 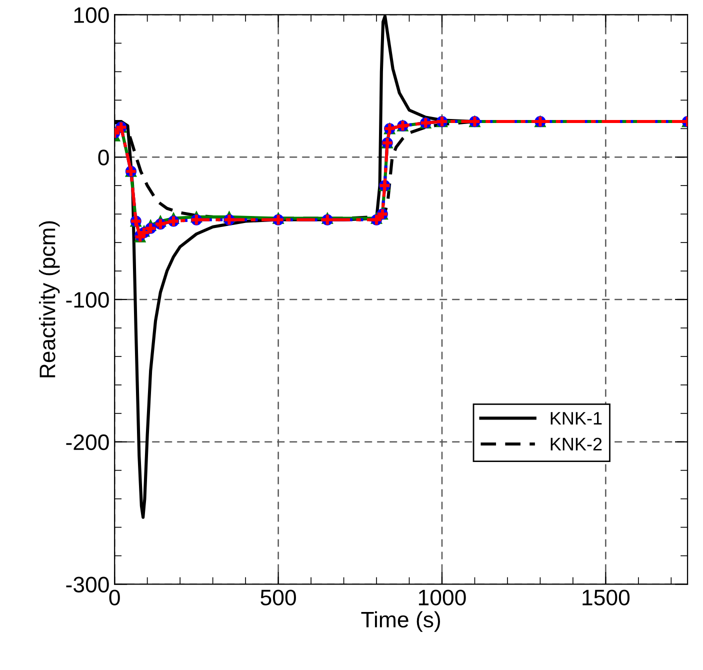 What do you see at coordinates (87, 300) in the screenshot?
I see `y-tick-label: -100` at bounding box center [87, 300].